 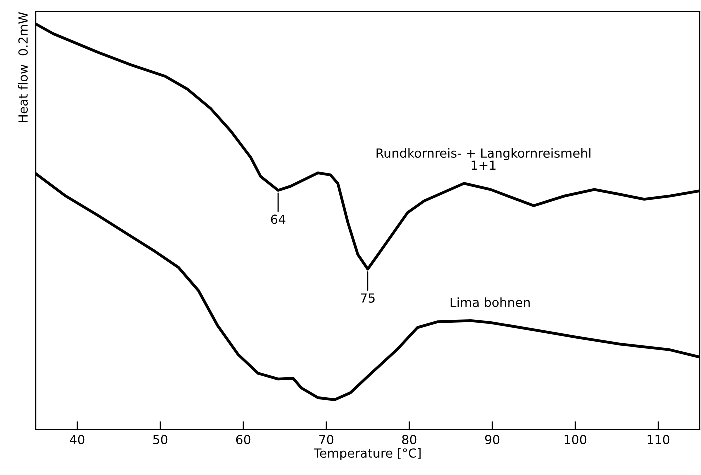 What do you see at coordinates (327, 440) in the screenshot?
I see `x-tick-label: 70` at bounding box center [327, 440].